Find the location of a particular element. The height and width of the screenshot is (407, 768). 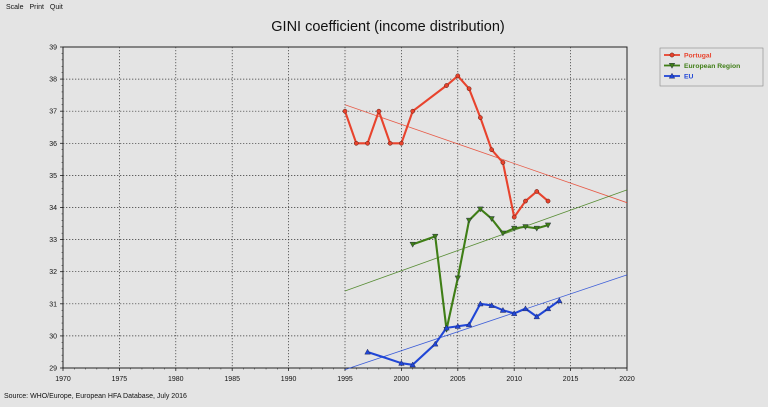

y-tick-label: 32 is located at coordinates (53, 272).